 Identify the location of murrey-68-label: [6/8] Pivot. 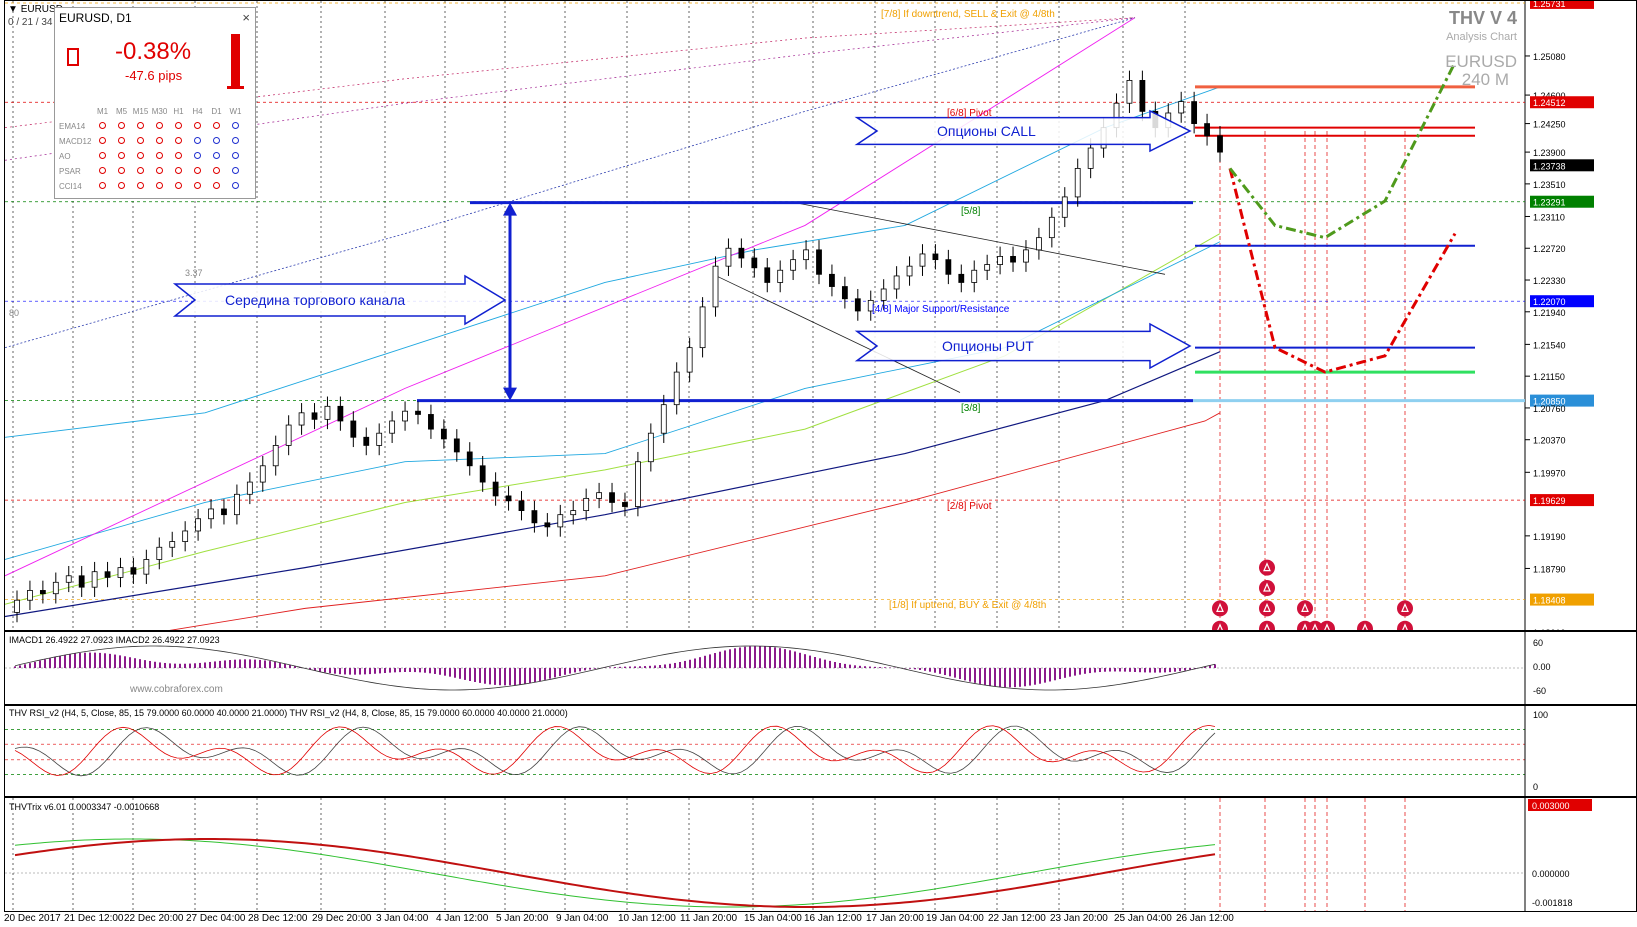
(969, 113).